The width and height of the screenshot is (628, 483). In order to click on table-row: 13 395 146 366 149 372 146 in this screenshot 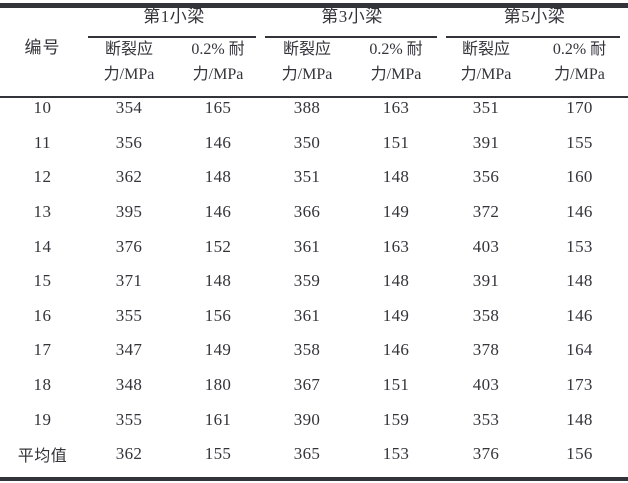, I will do `click(314, 212)`.